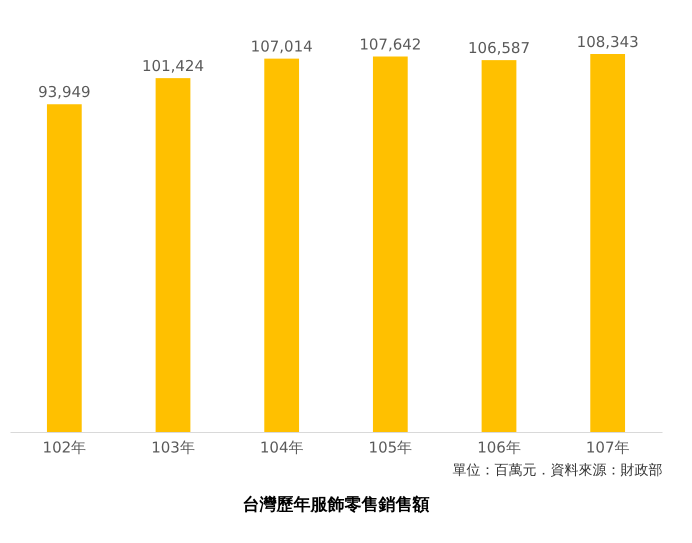 The width and height of the screenshot is (692, 543). I want to click on x-tick-label: 103年, so click(173, 447).